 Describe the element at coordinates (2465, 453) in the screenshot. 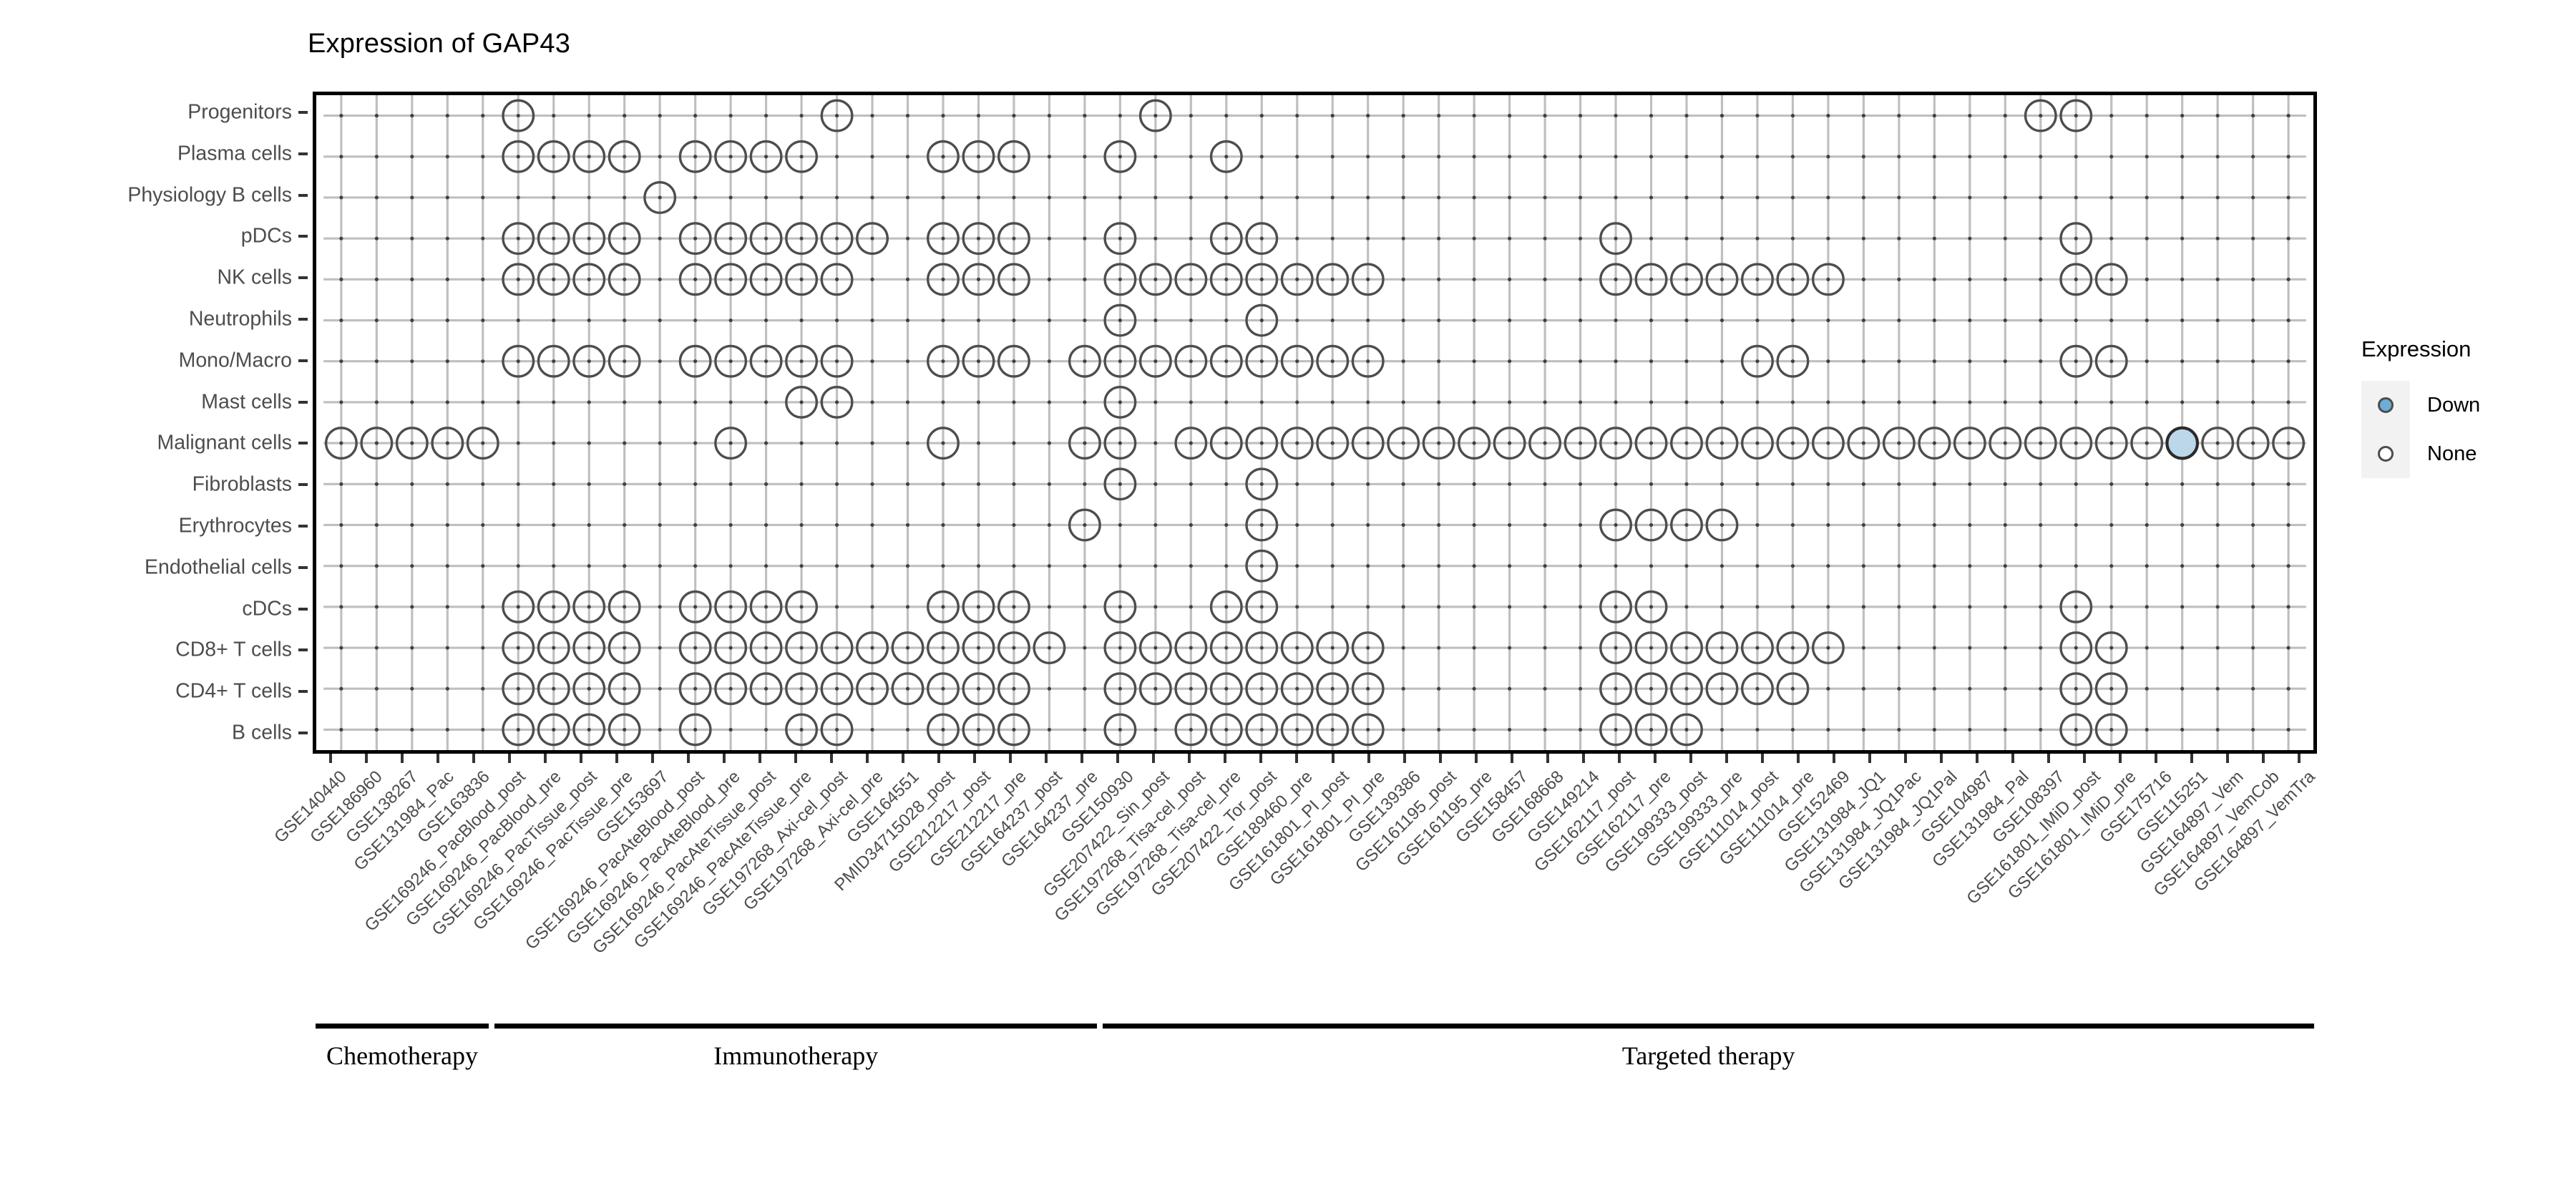

I see `legend-item-none: None` at that location.